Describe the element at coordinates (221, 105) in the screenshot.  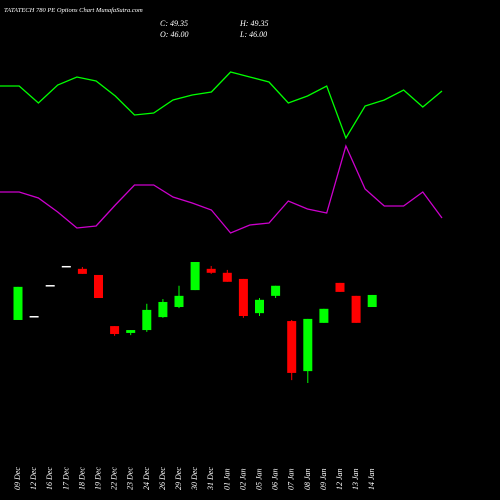
I see `indicator-line` at that location.